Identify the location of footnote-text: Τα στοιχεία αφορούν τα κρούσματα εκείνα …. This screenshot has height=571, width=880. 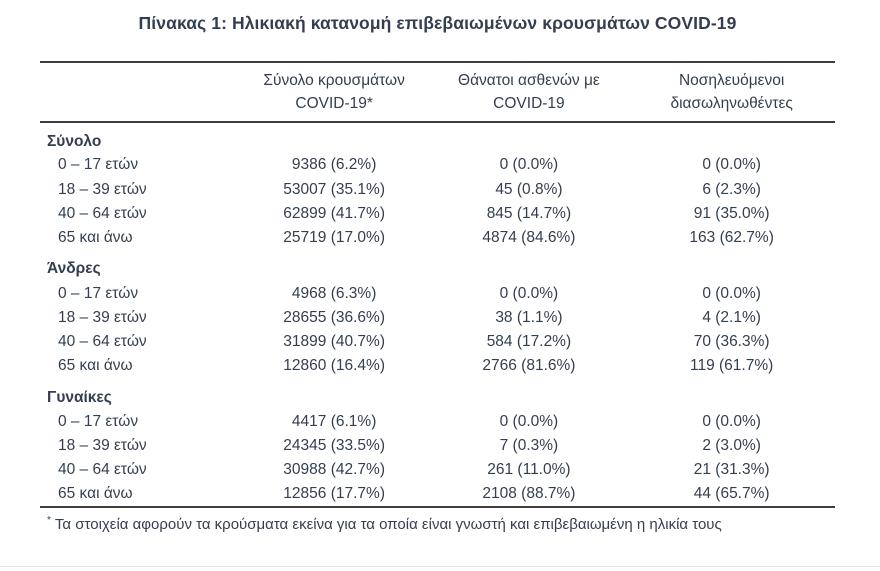
(388, 524).